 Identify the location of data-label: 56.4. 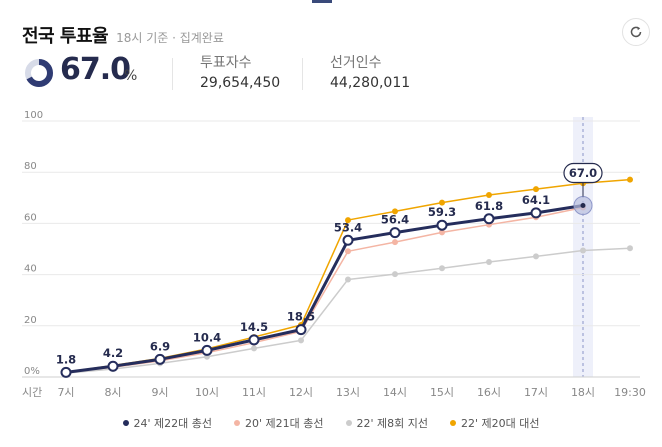
(395, 220).